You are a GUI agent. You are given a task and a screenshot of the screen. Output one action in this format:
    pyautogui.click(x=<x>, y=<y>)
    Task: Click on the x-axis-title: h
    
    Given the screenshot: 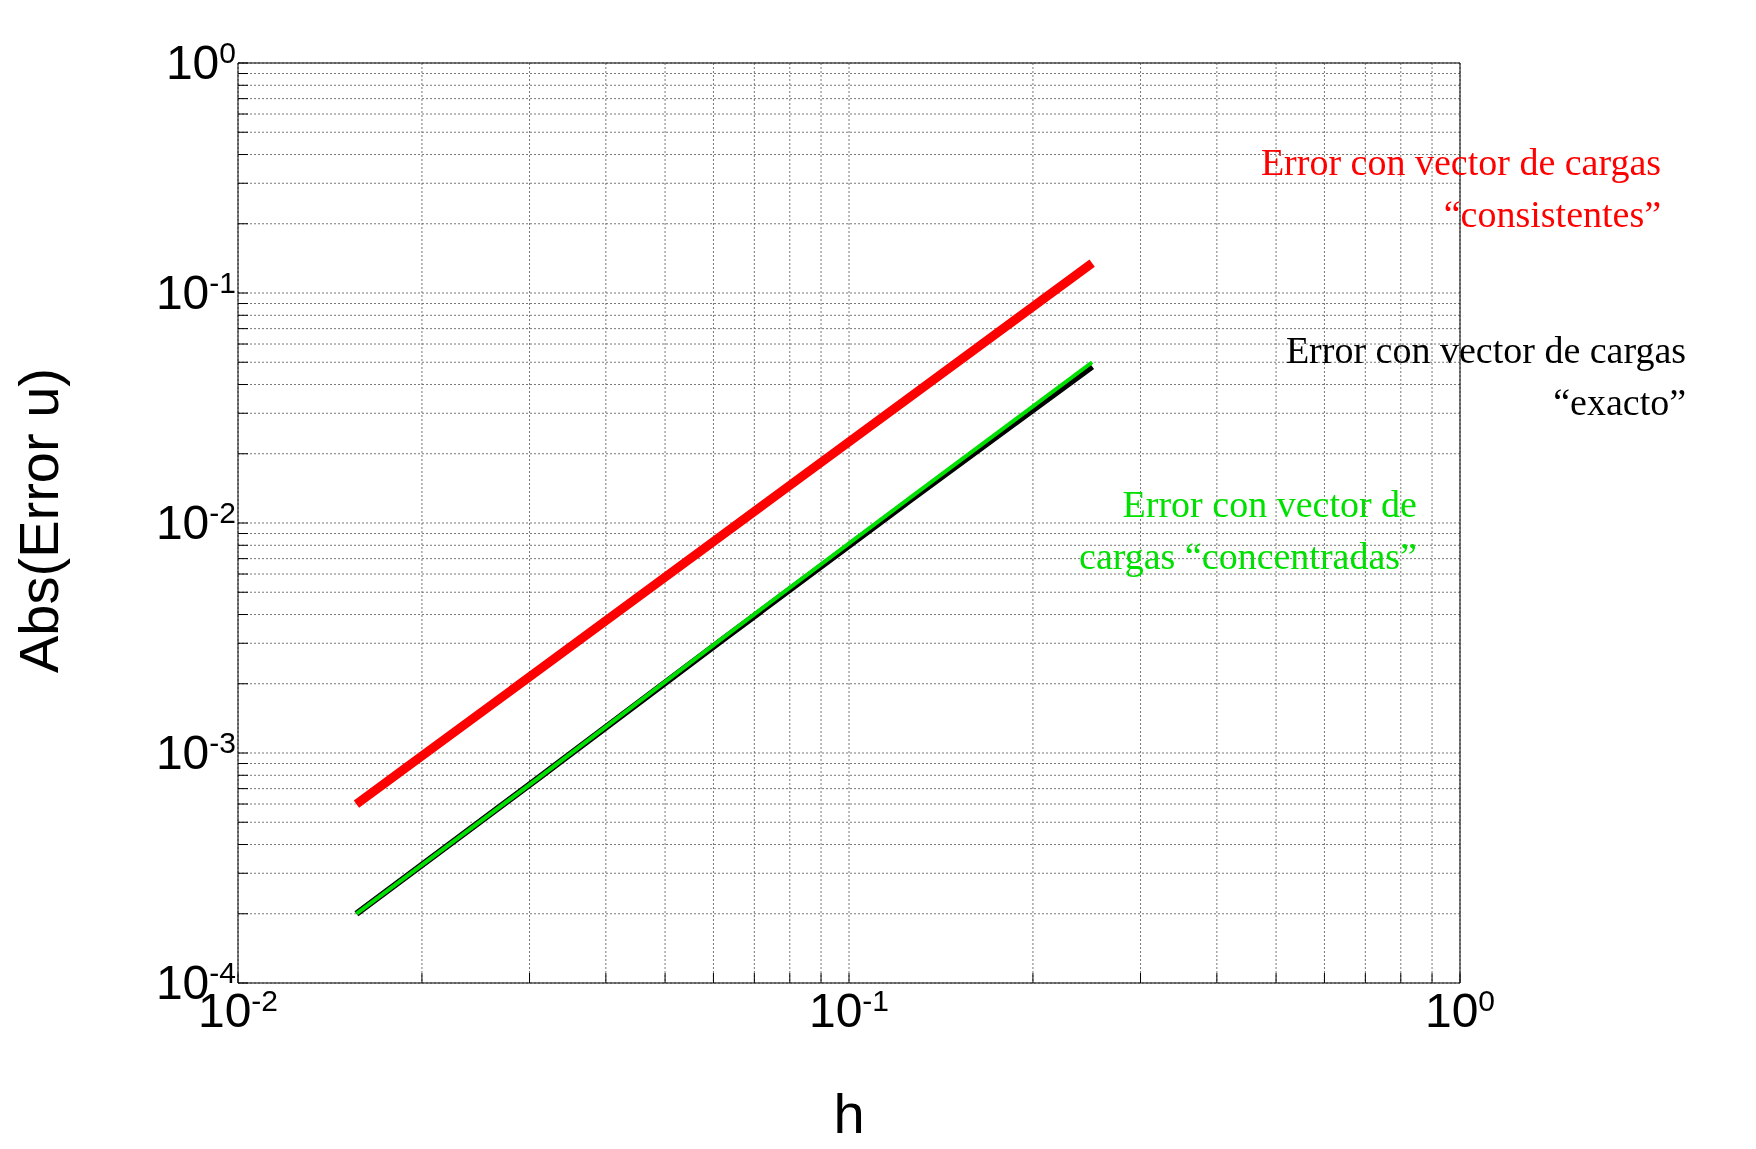 What is the action you would take?
    pyautogui.click(x=849, y=1113)
    